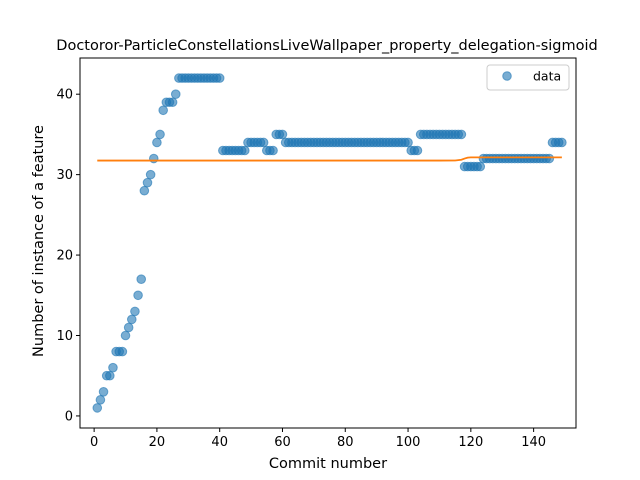 The image size is (640, 480). Describe the element at coordinates (282, 442) in the screenshot. I see `x-tick-label: 60` at that location.